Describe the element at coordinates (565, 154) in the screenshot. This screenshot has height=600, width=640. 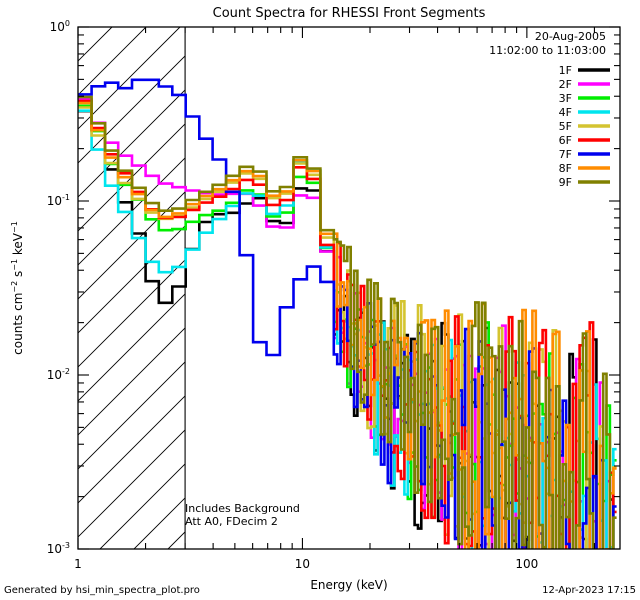
I see `legend-label-7f: 7F` at that location.